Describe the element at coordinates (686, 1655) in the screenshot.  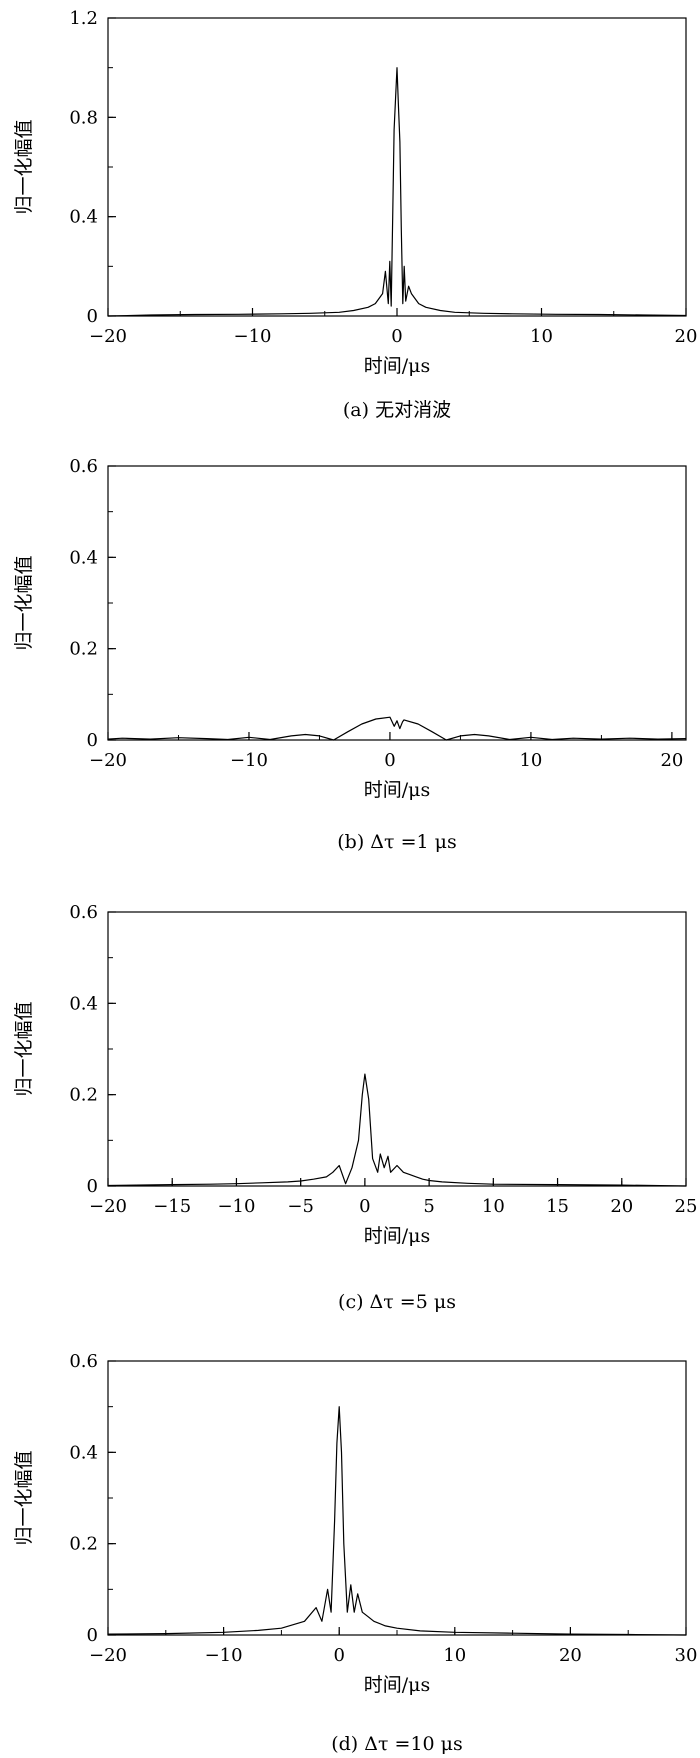
I see `x-tick-label: 30` at that location.